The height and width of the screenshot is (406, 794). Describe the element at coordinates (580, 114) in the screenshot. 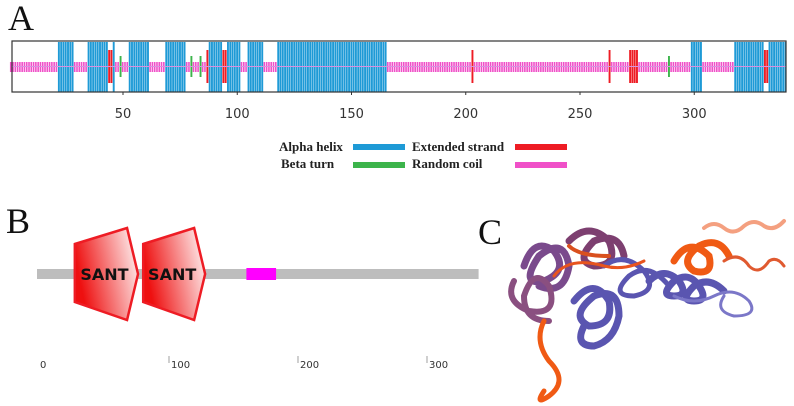

I see `x-tick-label: 250` at that location.